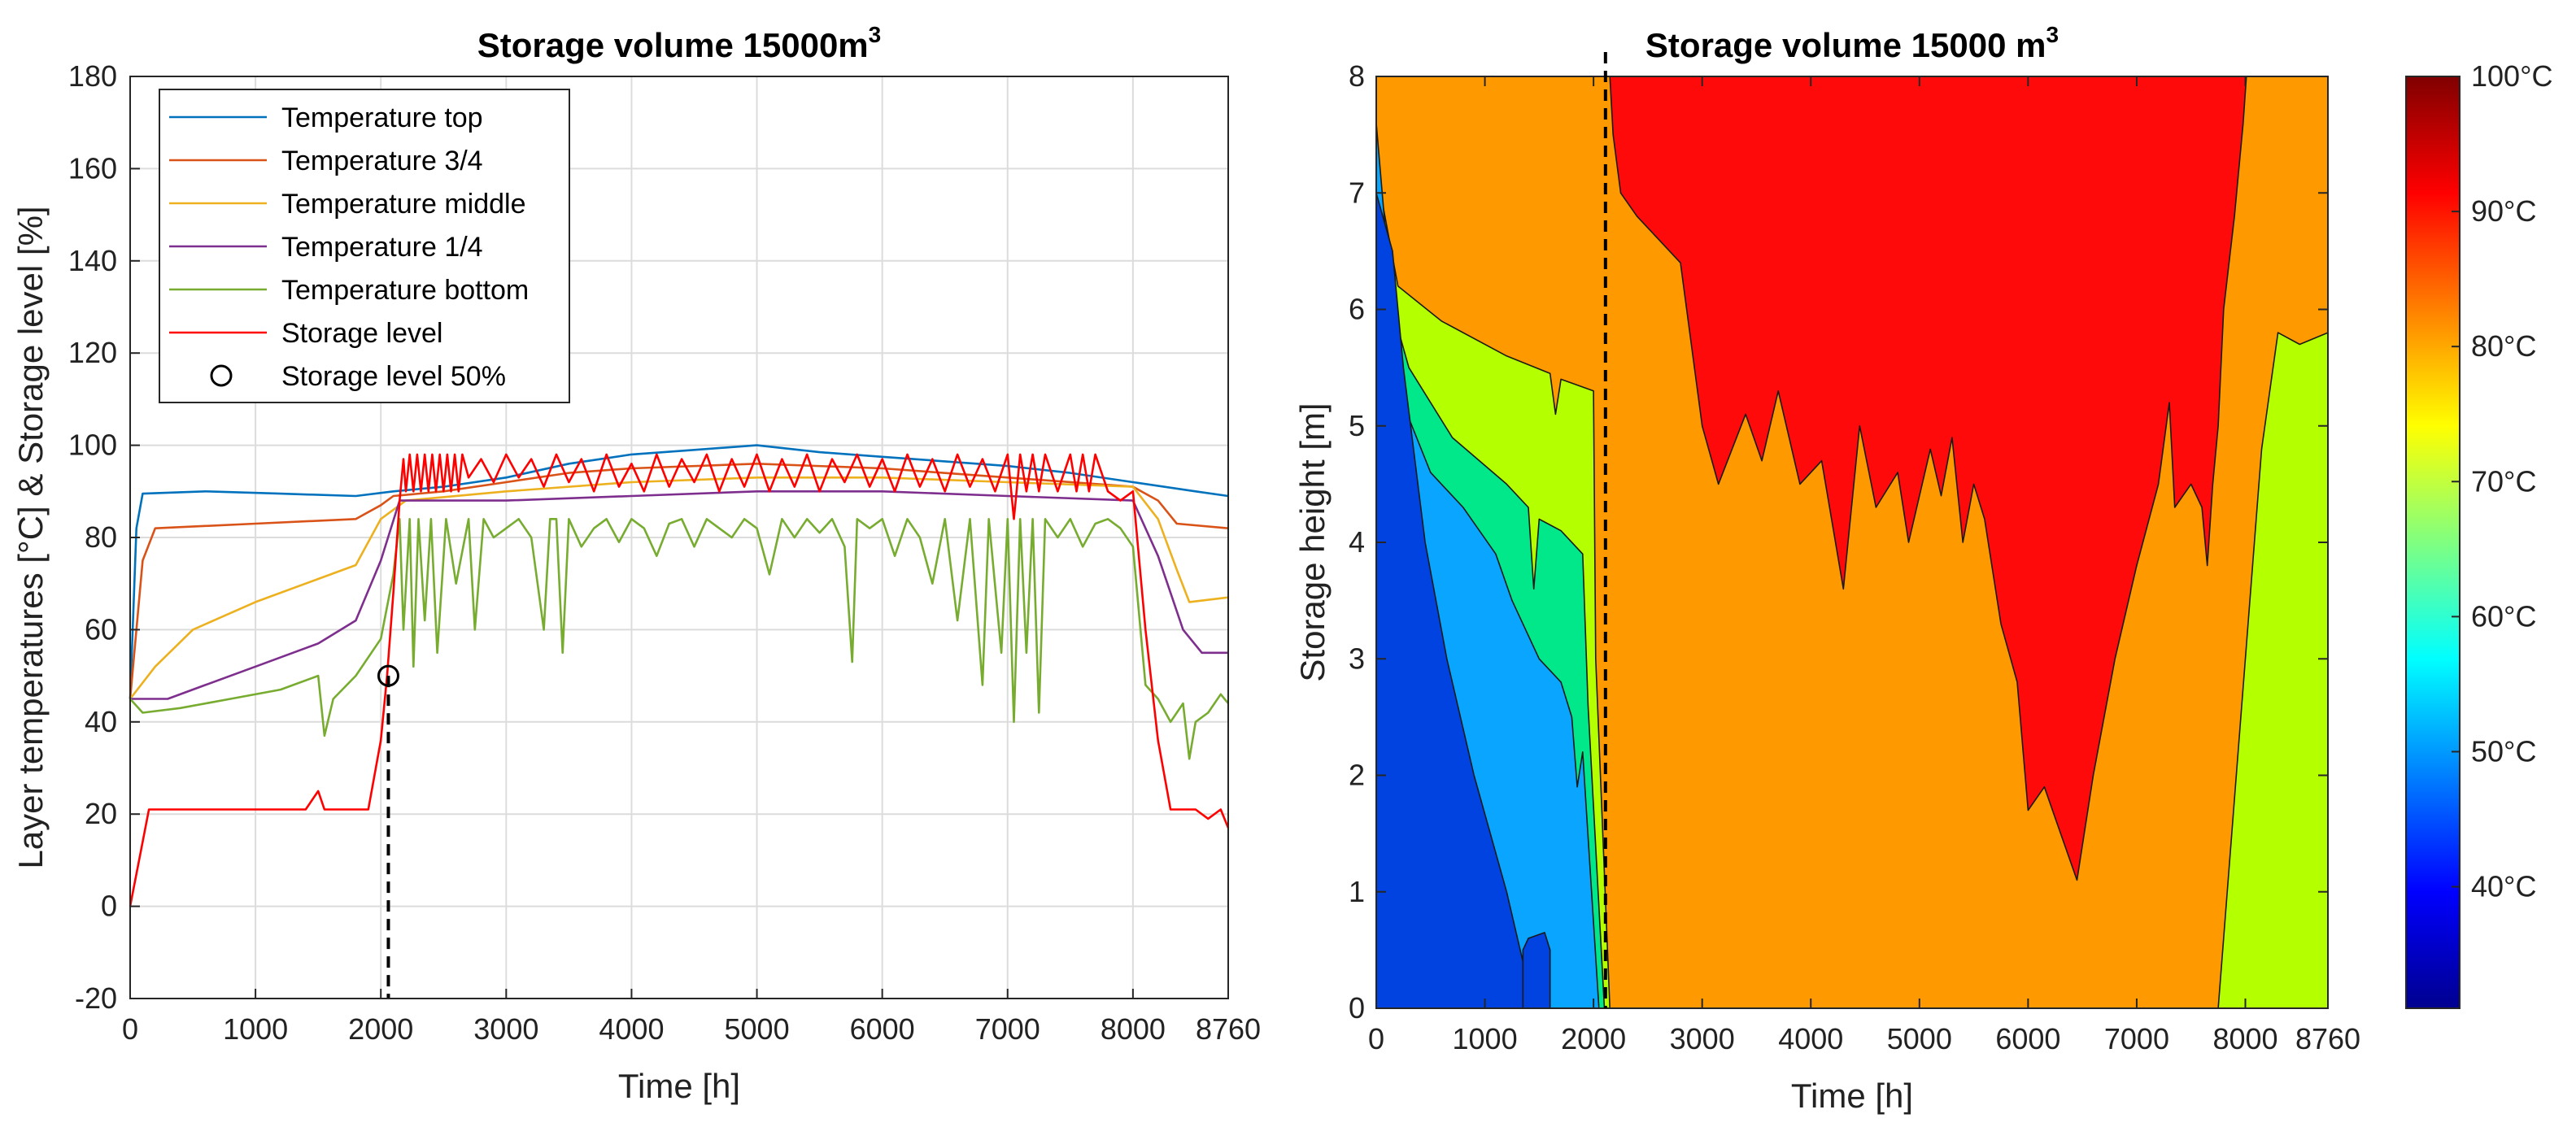 This screenshot has height=1140, width=2576. Describe the element at coordinates (1485, 1038) in the screenshot. I see `right-x-tick-label: 1000` at that location.